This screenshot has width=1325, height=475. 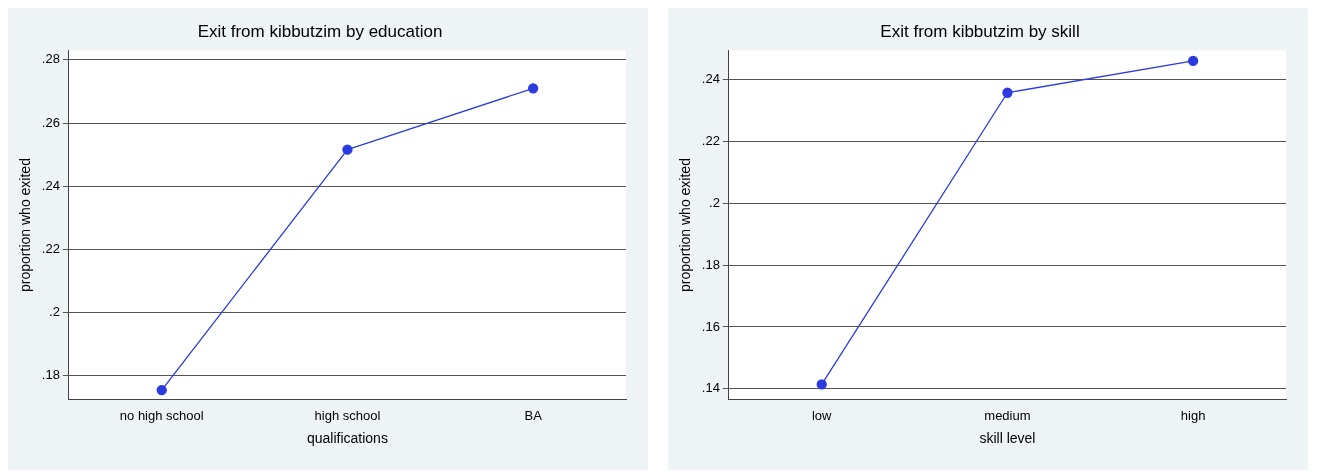 What do you see at coordinates (710, 326) in the screenshot?
I see `y-tick-label: .16` at bounding box center [710, 326].